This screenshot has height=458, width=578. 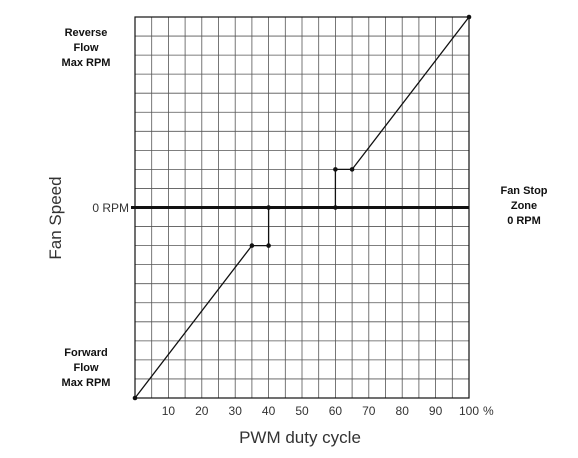 I want to click on x-axis-title: PWM duty cycle, so click(x=300, y=437).